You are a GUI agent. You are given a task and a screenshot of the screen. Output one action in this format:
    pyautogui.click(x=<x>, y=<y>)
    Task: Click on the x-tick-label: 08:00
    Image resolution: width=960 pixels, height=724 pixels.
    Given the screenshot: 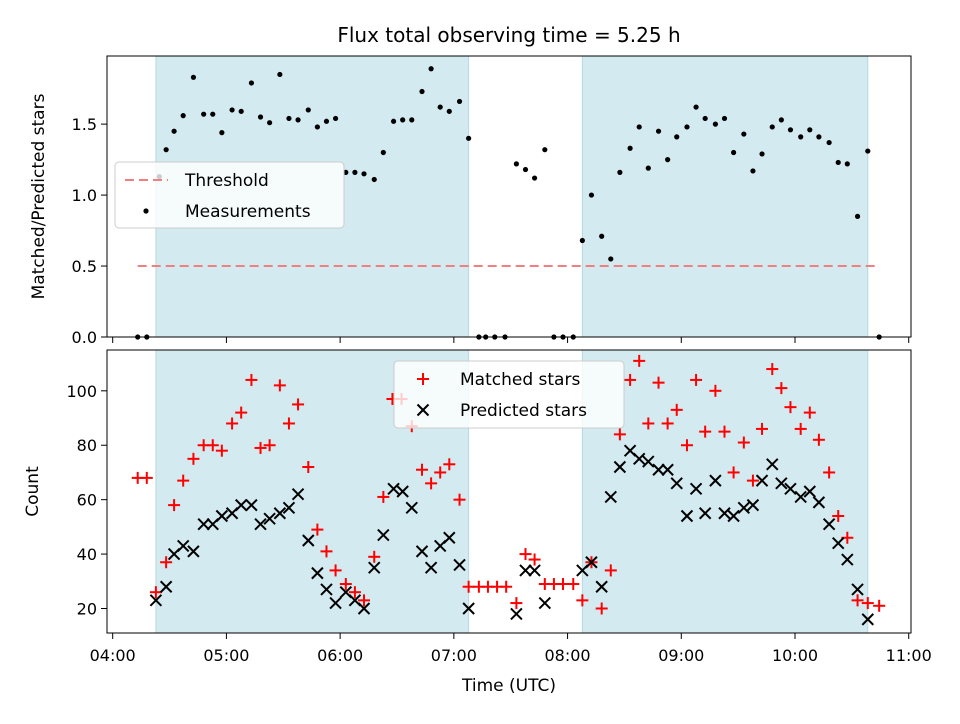 What is the action you would take?
    pyautogui.click(x=568, y=655)
    